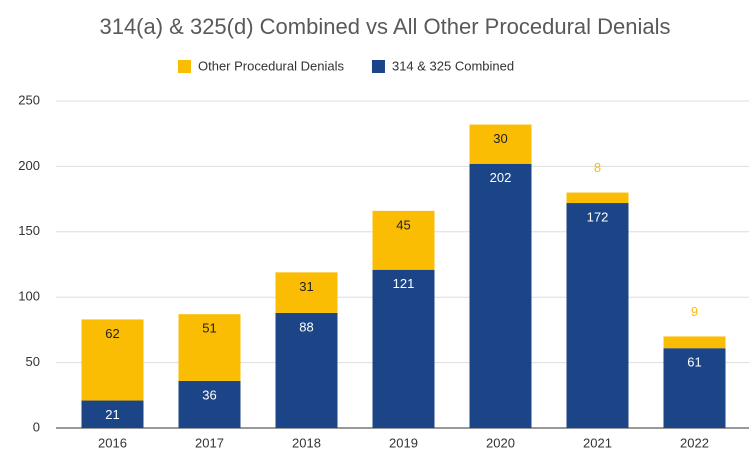 The width and height of the screenshot is (751, 450). Describe the element at coordinates (112, 442) in the screenshot. I see `x-tick-label: 2016` at that location.